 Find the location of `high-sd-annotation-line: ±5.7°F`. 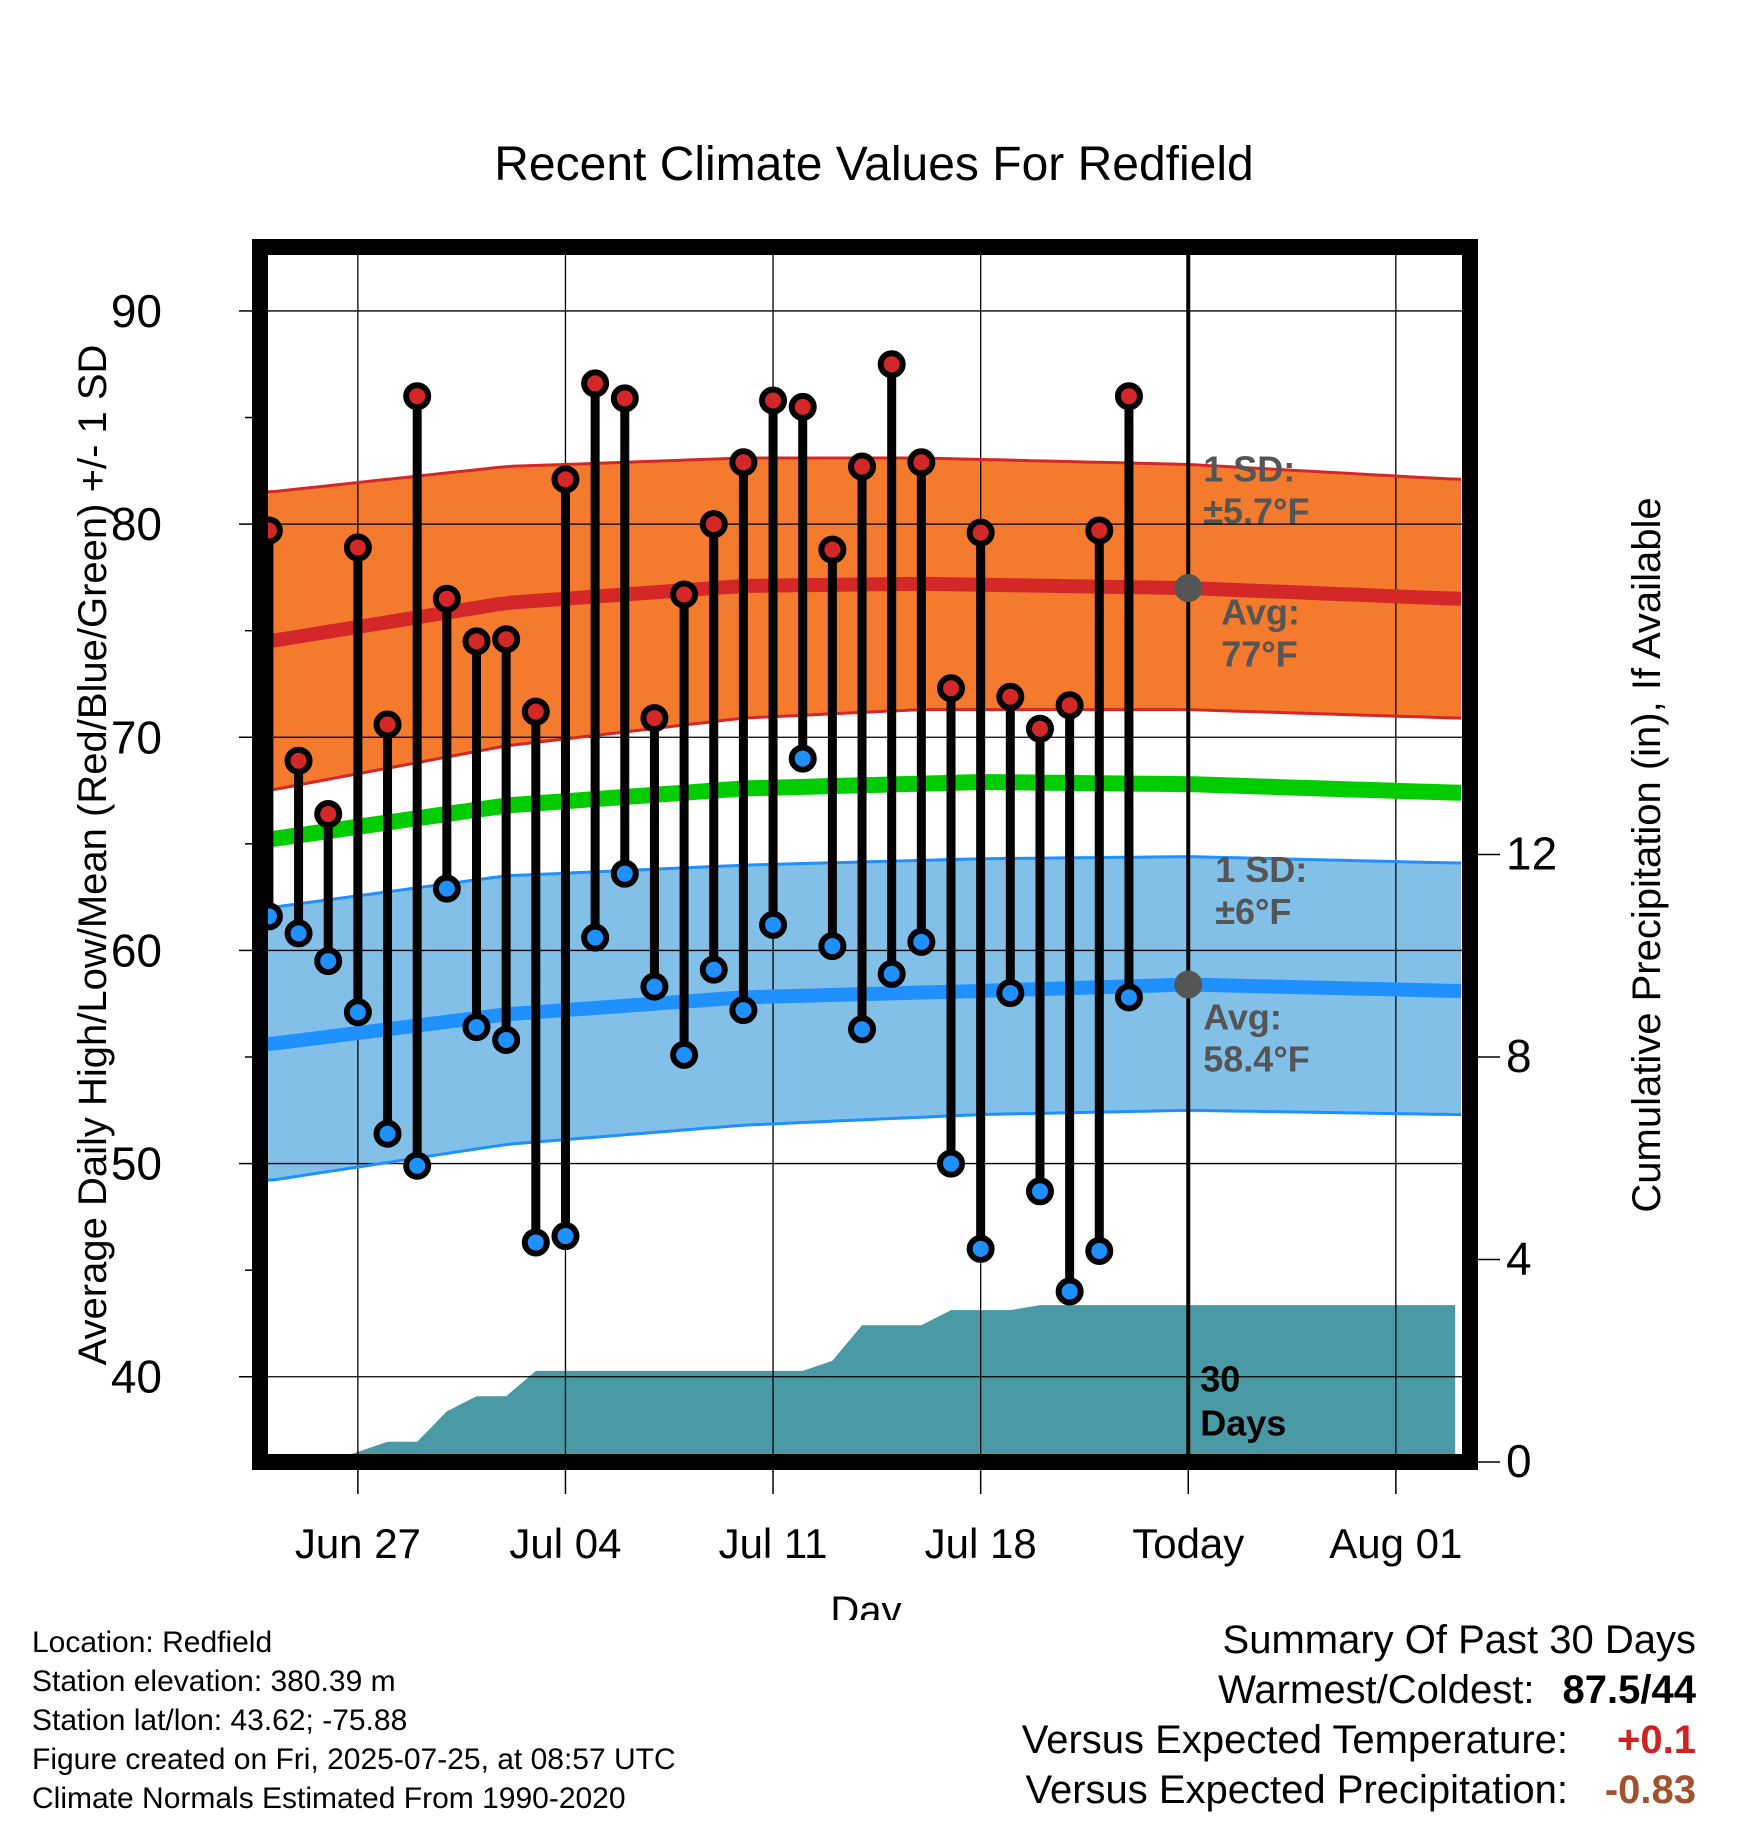

high-sd-annotation-line: ±5.7°F is located at coordinates (1256, 510).